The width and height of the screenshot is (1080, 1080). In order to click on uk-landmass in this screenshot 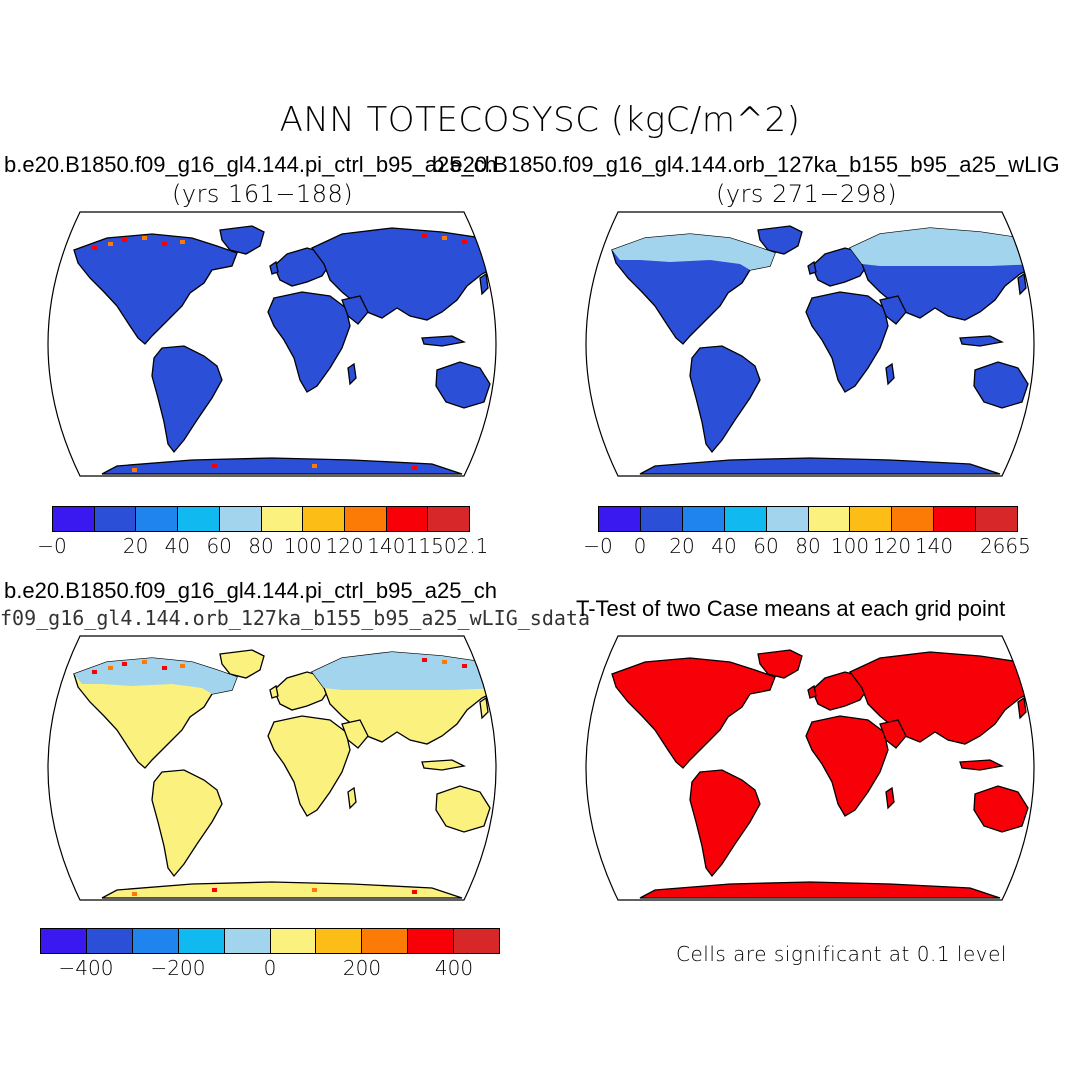, I will do `click(812, 691)`.